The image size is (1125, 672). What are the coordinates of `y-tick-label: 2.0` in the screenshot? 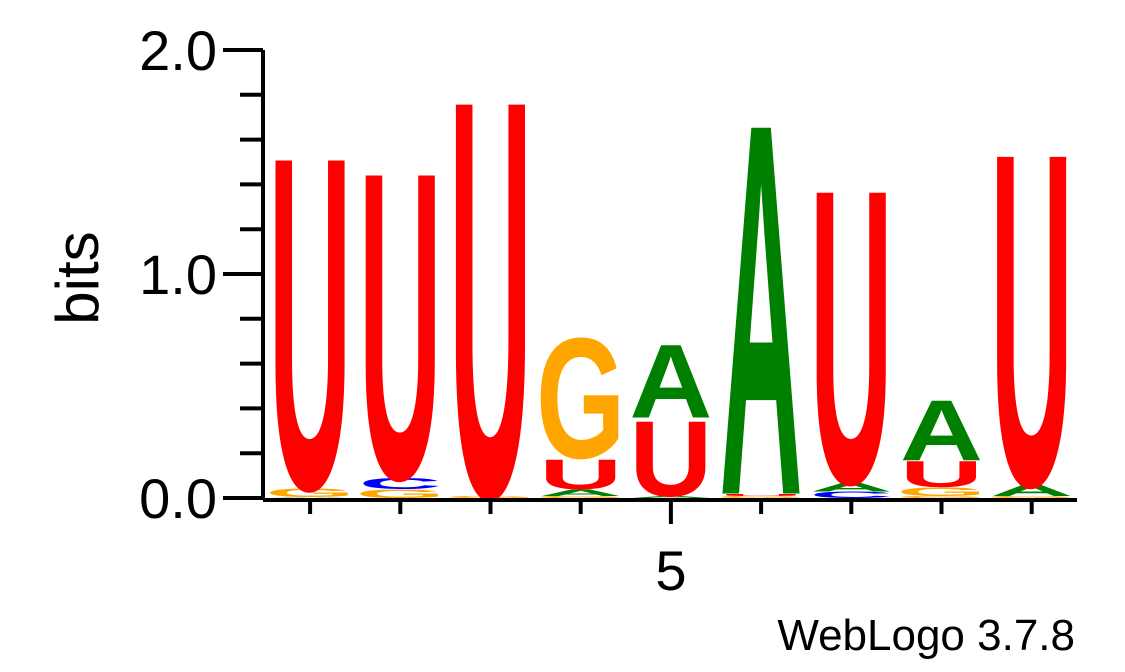 It's located at (178, 50).